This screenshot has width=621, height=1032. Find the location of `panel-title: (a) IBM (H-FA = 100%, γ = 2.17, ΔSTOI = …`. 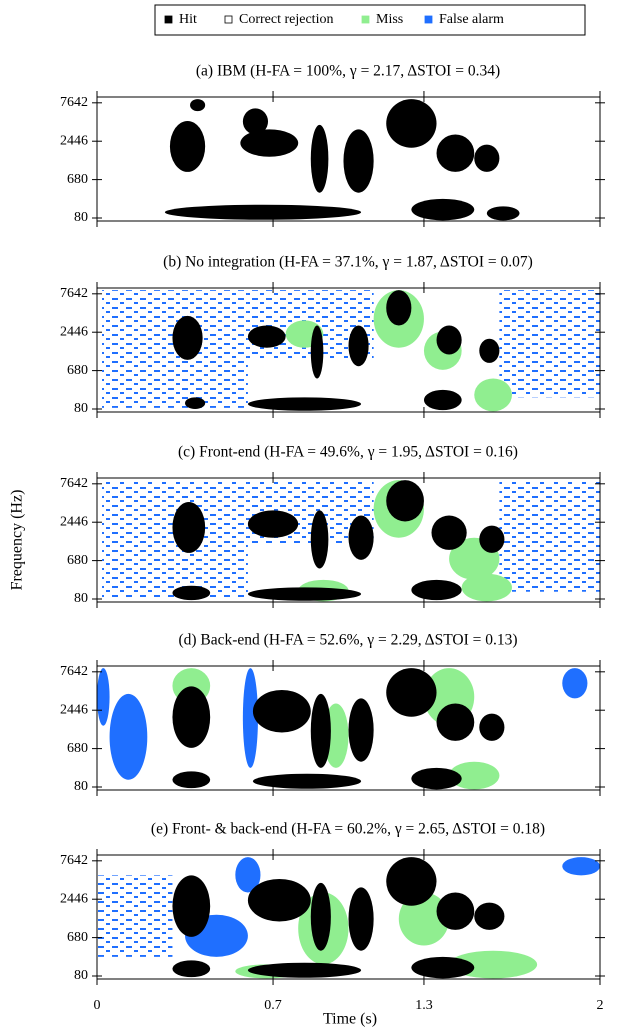

panel-title: (a) IBM (H-FA = 100%, γ = 2.17, ΔSTOI = … is located at coordinates (348, 71).